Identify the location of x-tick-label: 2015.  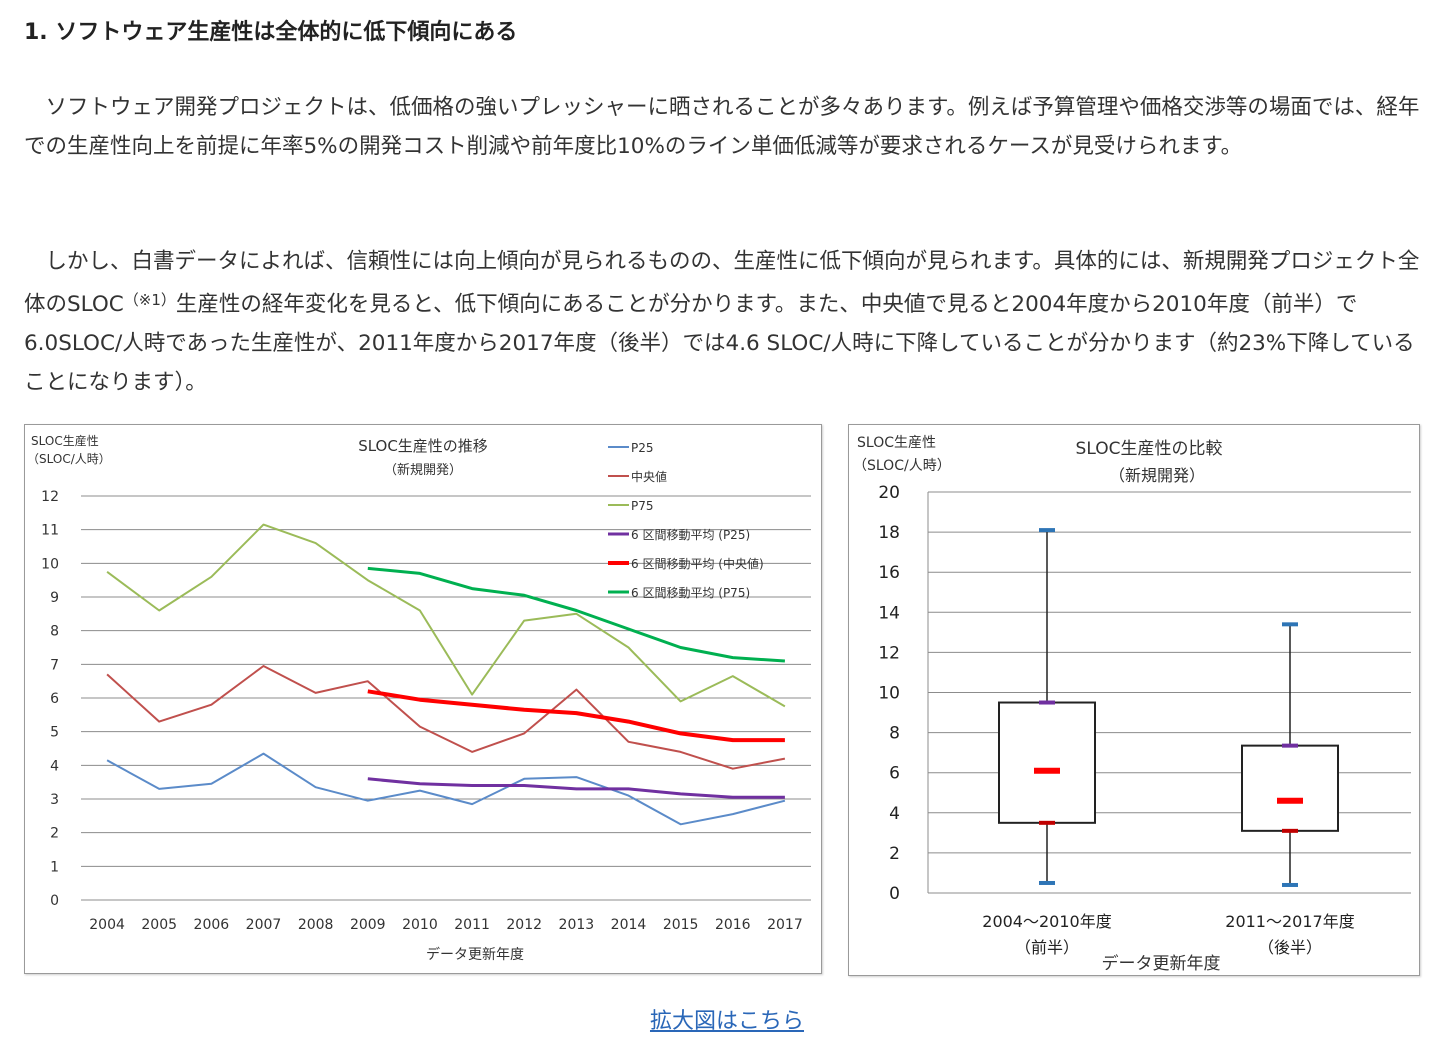
(681, 925).